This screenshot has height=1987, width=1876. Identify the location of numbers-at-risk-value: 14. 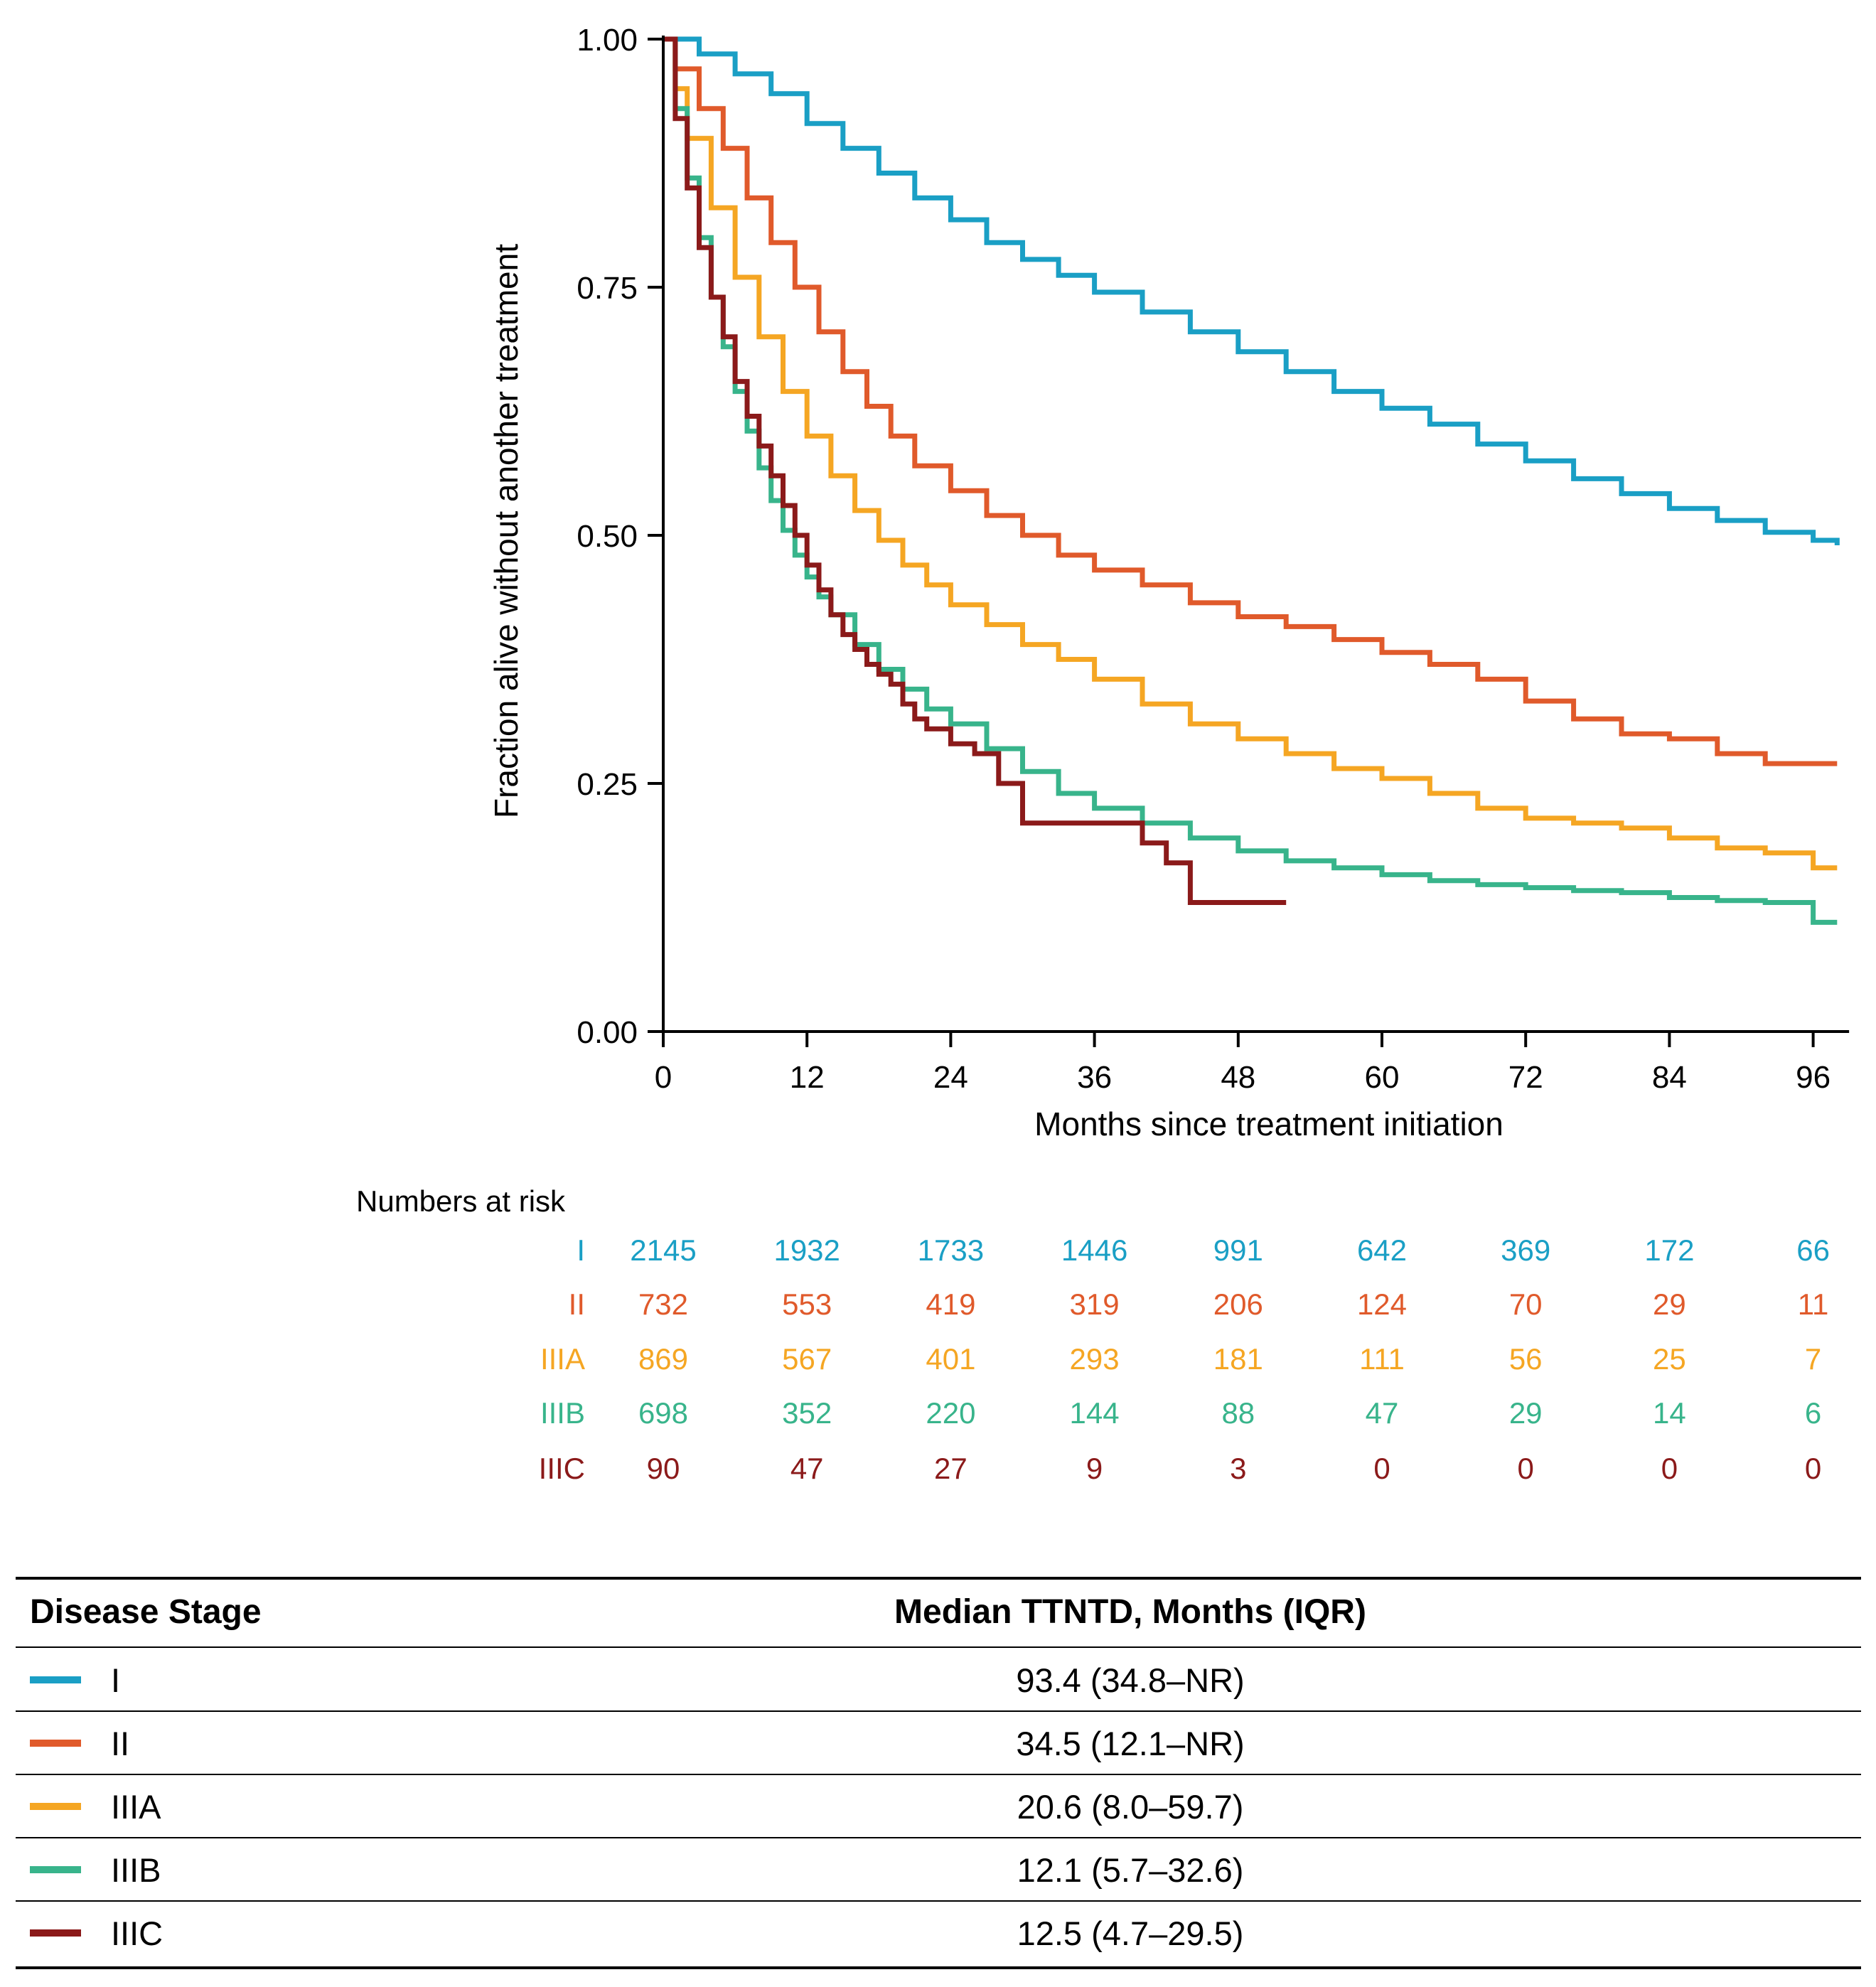
(1669, 1413).